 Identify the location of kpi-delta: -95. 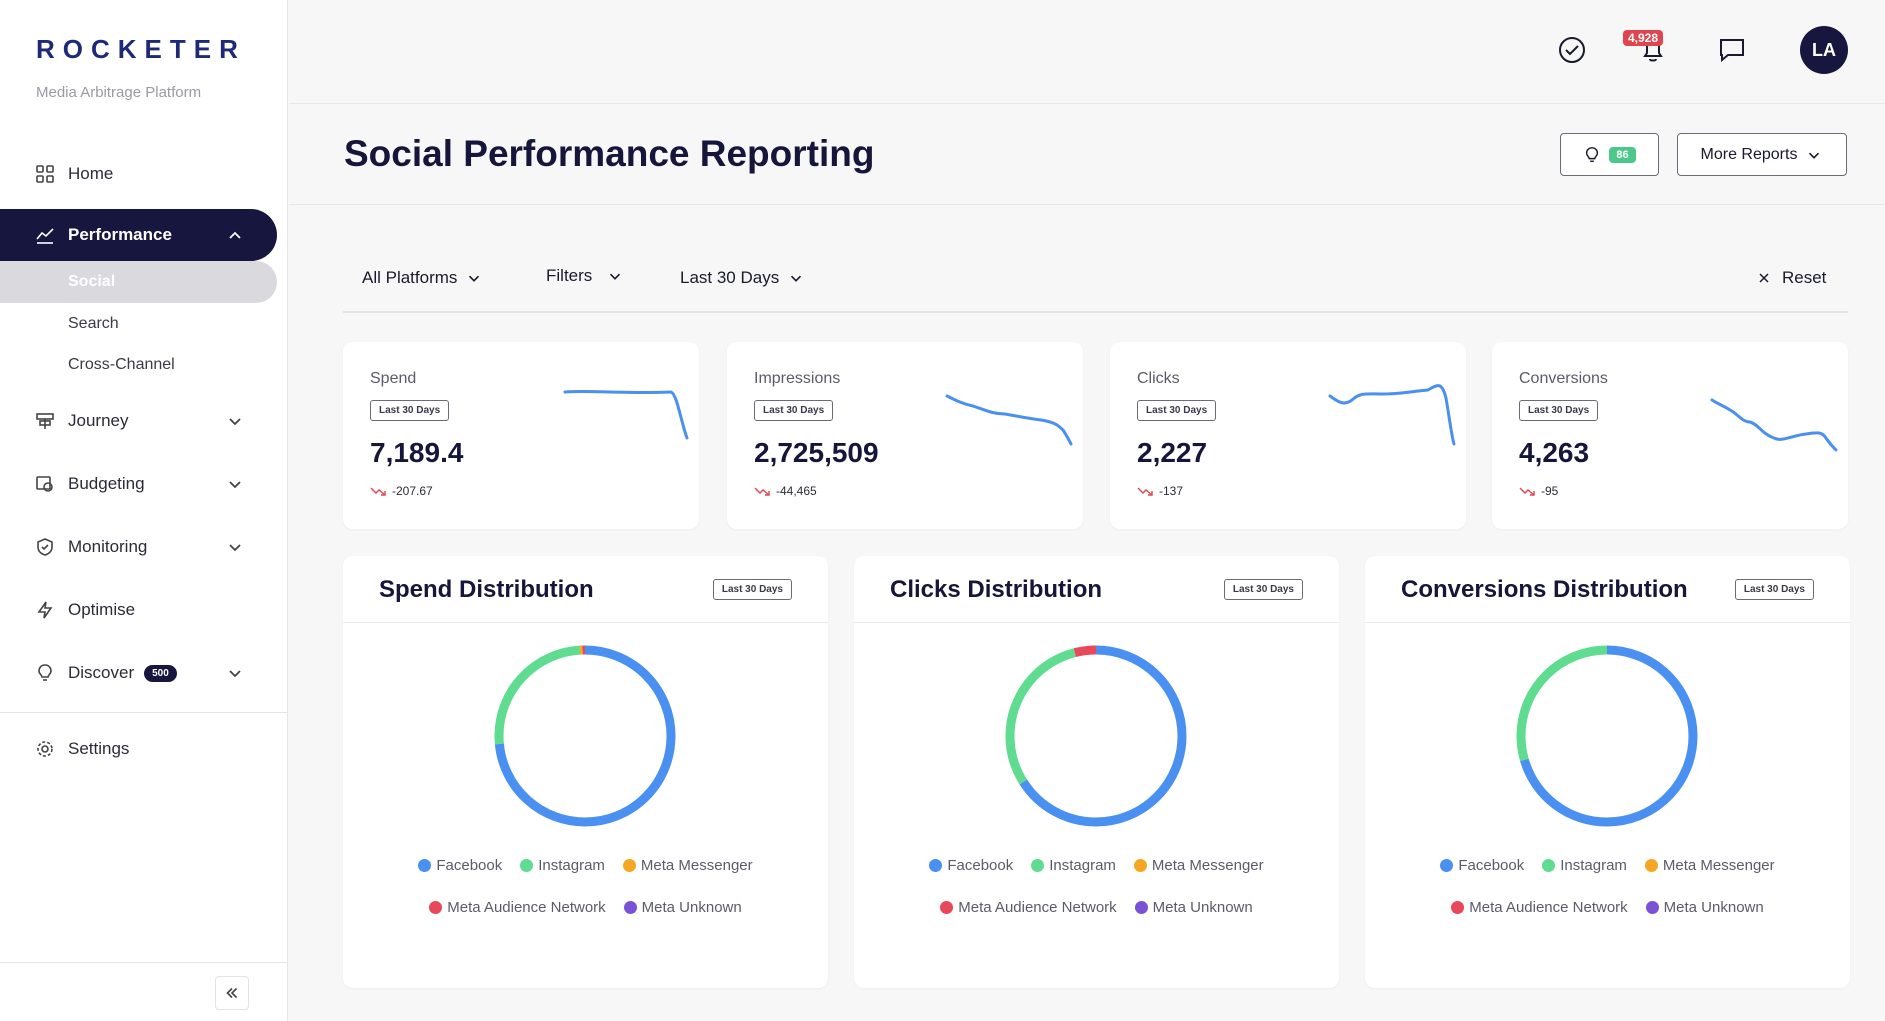
(1538, 491).